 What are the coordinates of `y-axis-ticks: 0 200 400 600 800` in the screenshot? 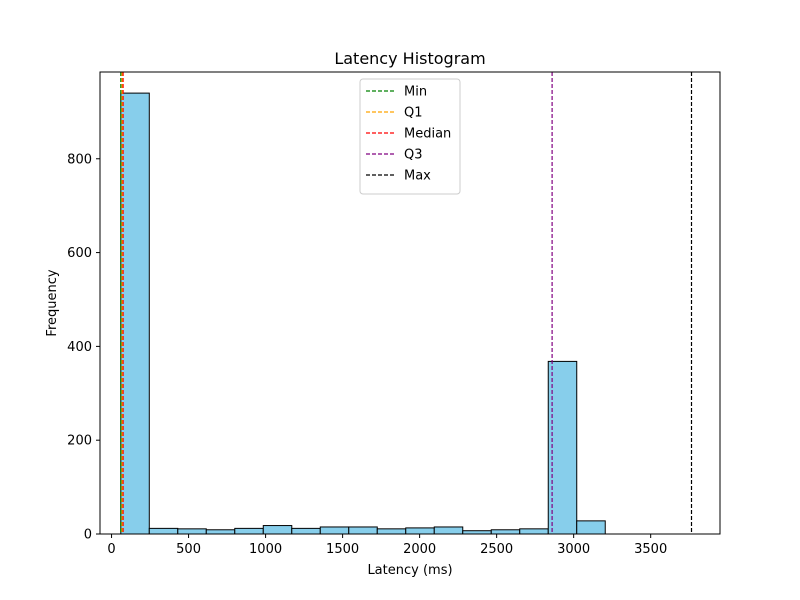 It's located at (83, 347).